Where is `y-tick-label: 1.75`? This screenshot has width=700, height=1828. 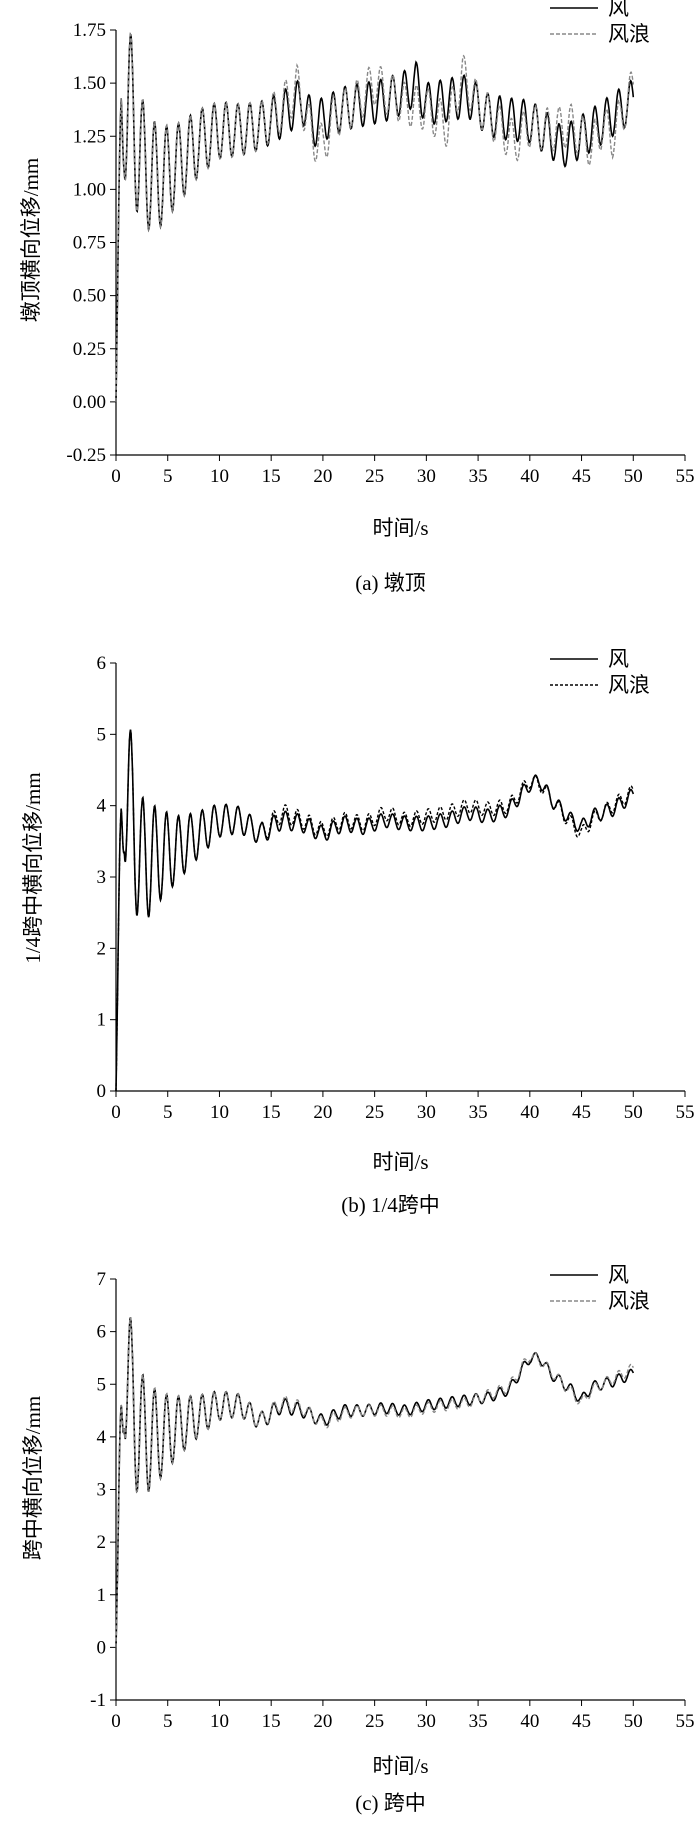
y-tick-label: 1.75 is located at coordinates (89, 30).